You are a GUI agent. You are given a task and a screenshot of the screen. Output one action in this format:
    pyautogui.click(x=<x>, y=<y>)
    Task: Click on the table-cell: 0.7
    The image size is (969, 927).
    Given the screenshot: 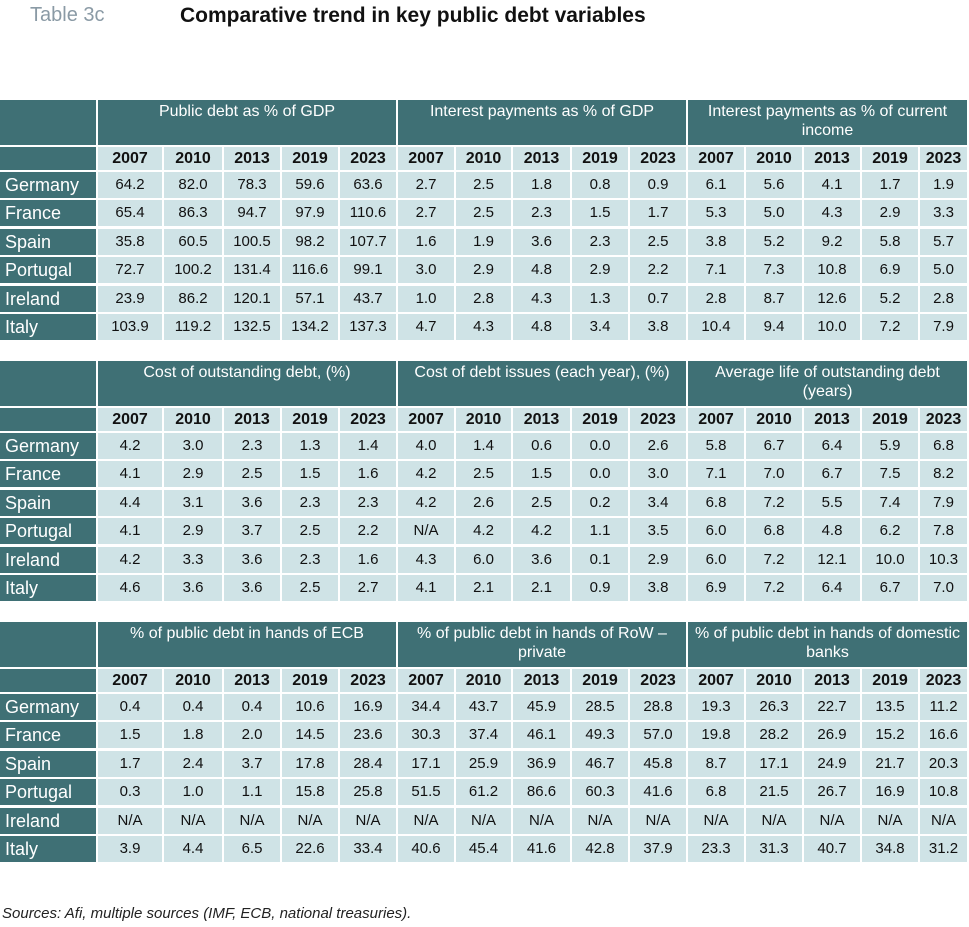 What is the action you would take?
    pyautogui.click(x=658, y=299)
    